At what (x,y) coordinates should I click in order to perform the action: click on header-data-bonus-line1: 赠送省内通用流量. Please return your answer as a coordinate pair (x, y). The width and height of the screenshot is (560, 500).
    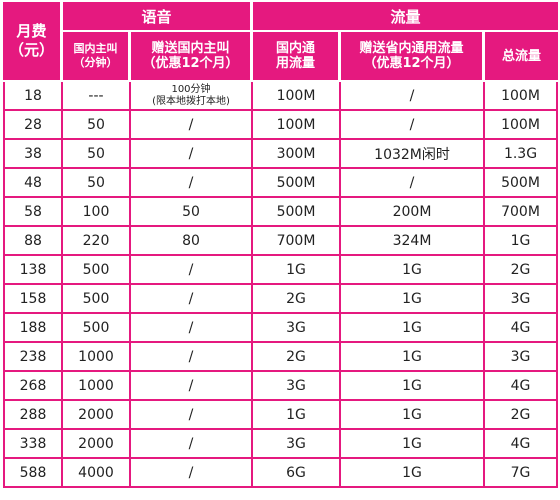
    Looking at the image, I should click on (411, 48).